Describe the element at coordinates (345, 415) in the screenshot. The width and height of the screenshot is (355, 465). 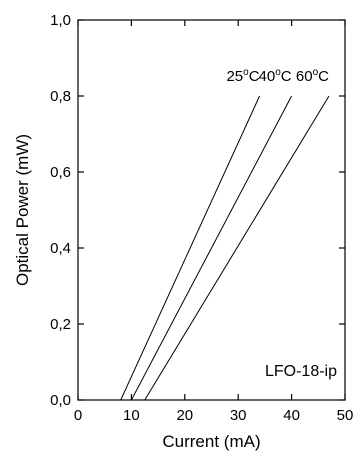
I see `x-tick-label: 50` at that location.